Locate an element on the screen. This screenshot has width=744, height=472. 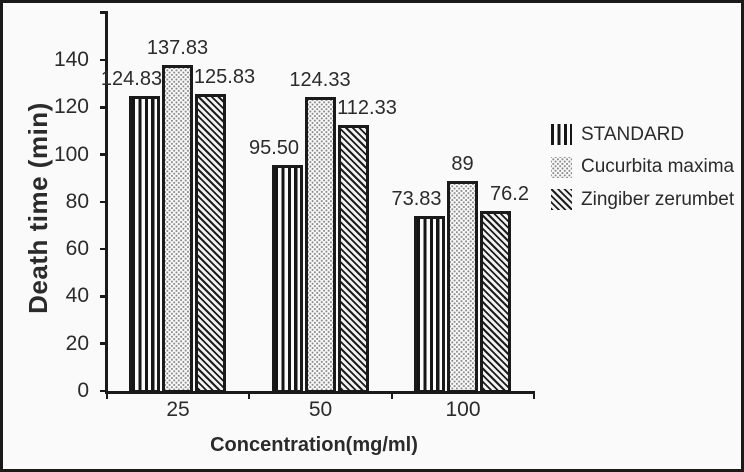
bar-value-label: 112.33 is located at coordinates (367, 108).